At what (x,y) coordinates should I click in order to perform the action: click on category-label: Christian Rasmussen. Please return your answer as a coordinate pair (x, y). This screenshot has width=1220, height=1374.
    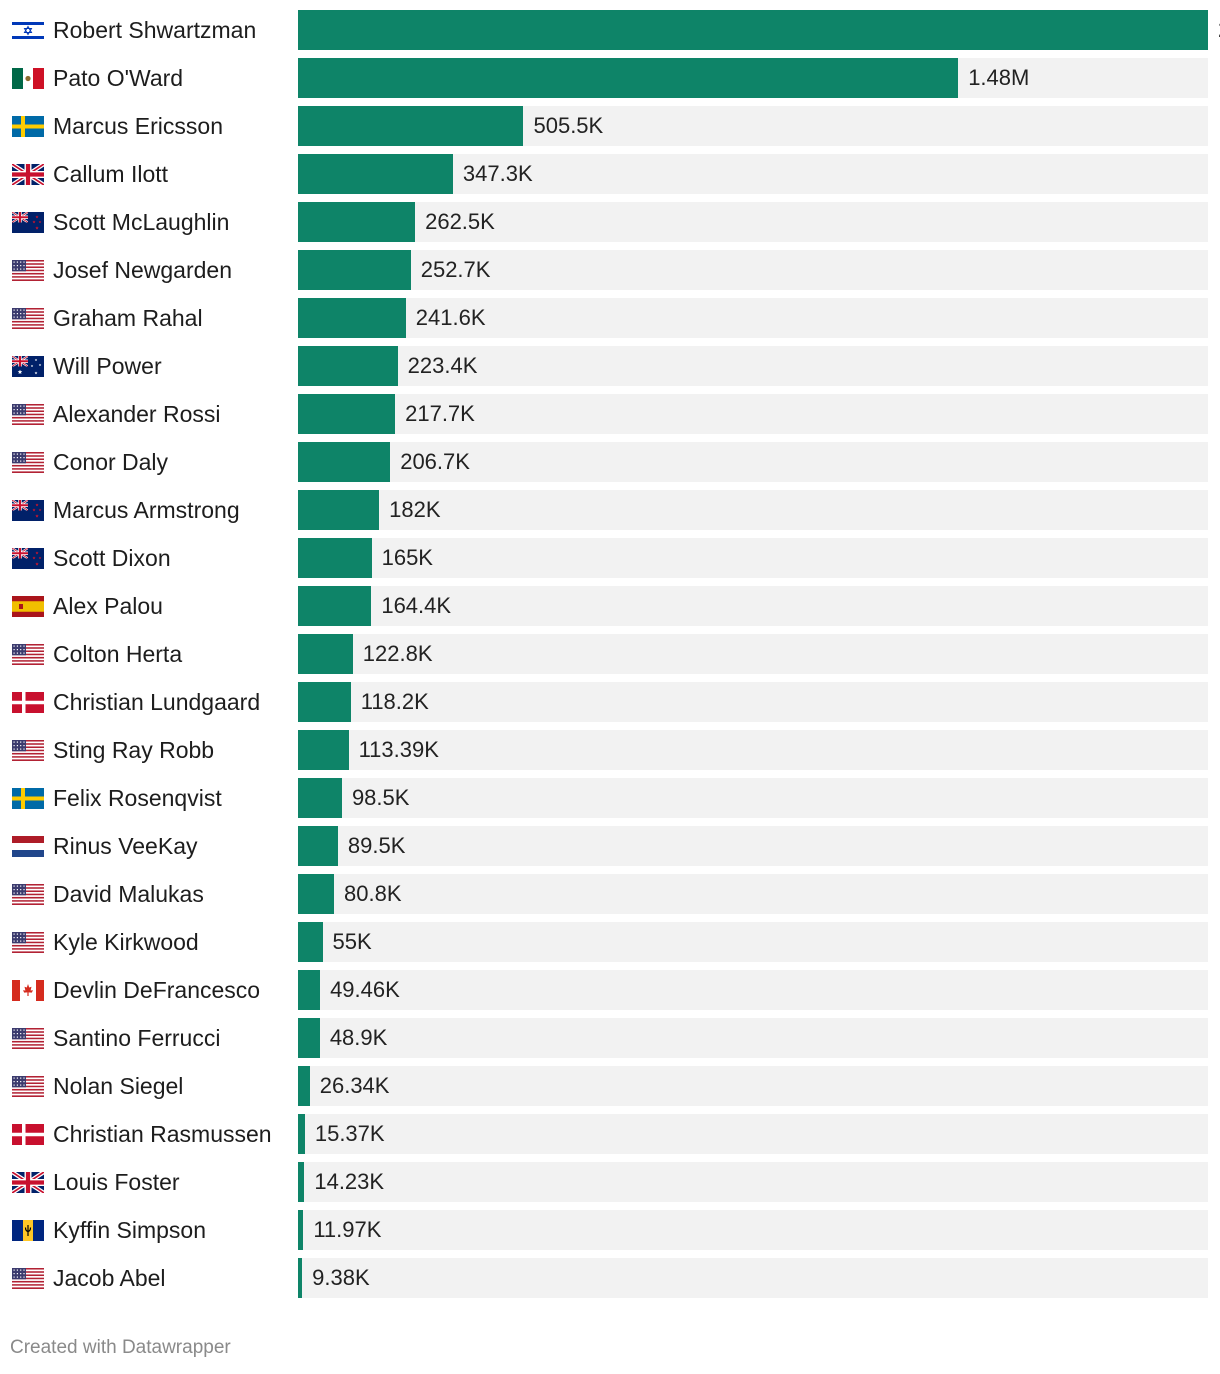
    Looking at the image, I should click on (162, 1134).